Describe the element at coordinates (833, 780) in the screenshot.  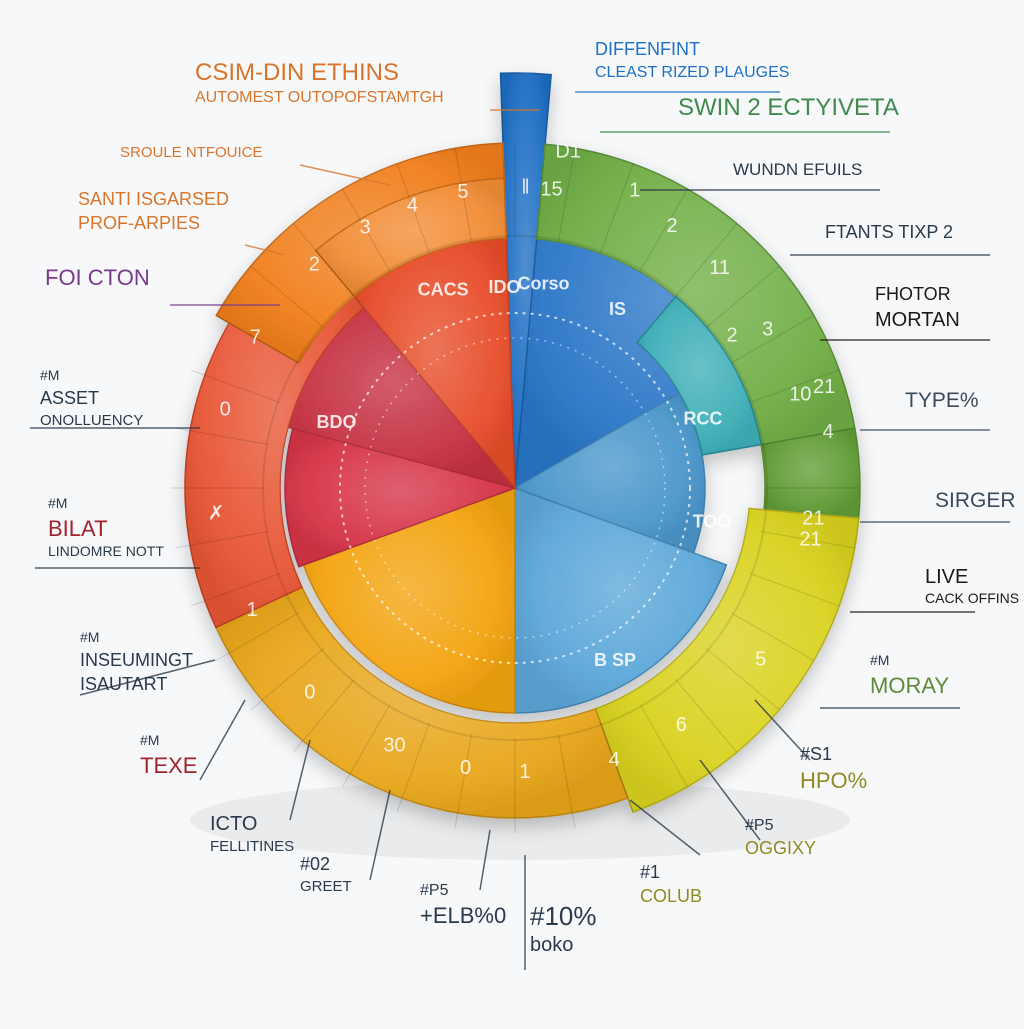
I see `callout-text: HPO%` at that location.